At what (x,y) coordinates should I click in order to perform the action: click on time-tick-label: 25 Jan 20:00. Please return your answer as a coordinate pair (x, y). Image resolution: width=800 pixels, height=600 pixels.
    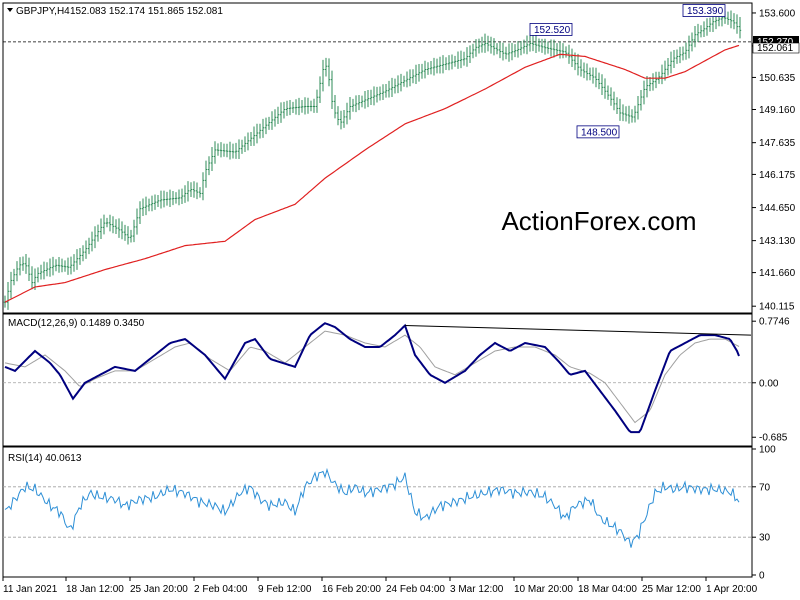
    Looking at the image, I should click on (159, 589).